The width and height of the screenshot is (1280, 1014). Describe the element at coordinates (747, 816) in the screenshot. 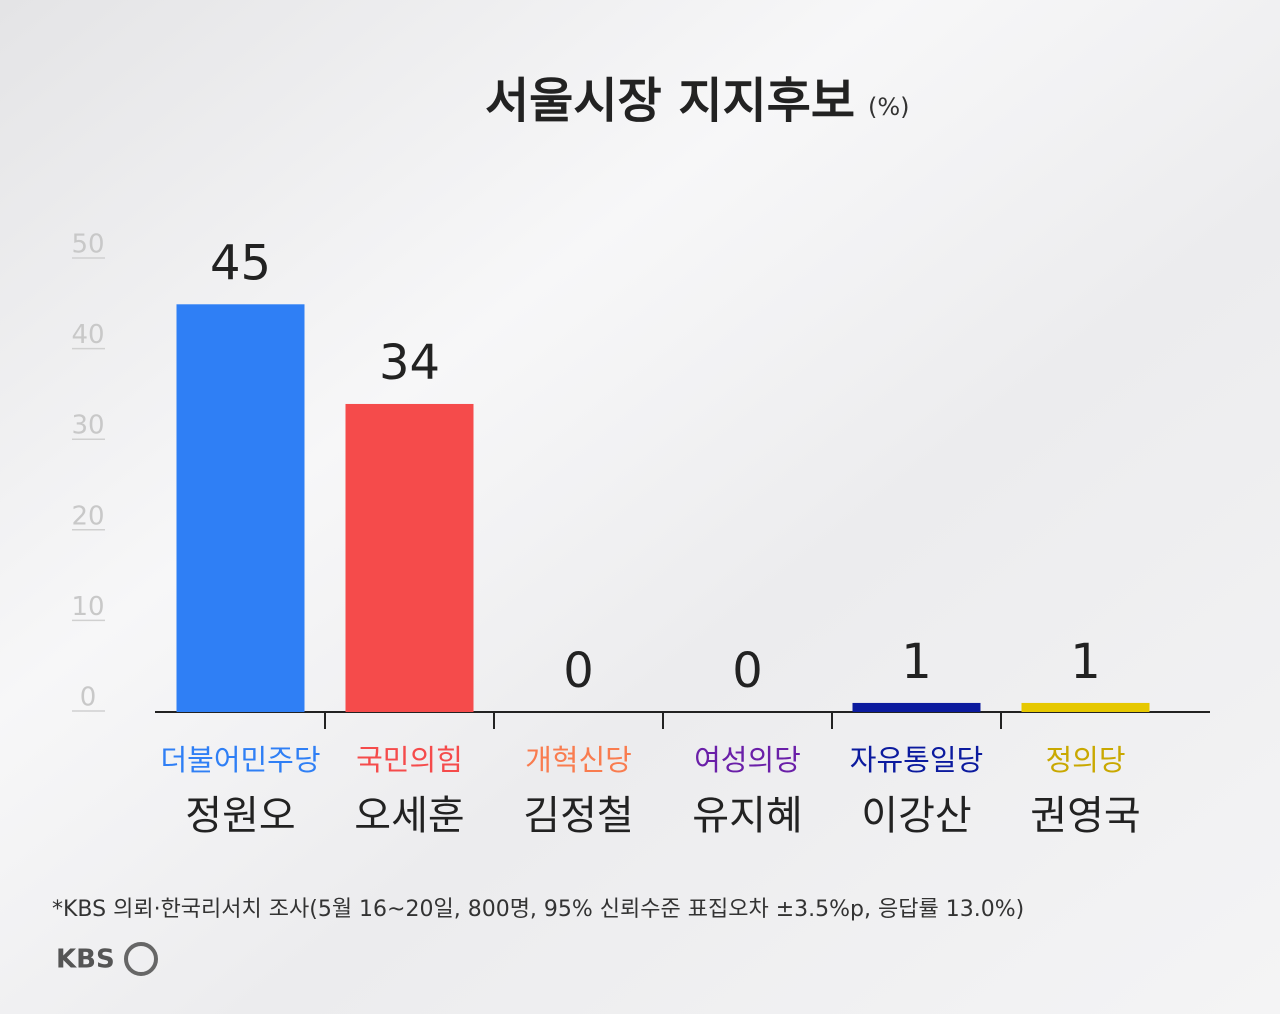

I see `x-tick-label: 유지혜` at that location.